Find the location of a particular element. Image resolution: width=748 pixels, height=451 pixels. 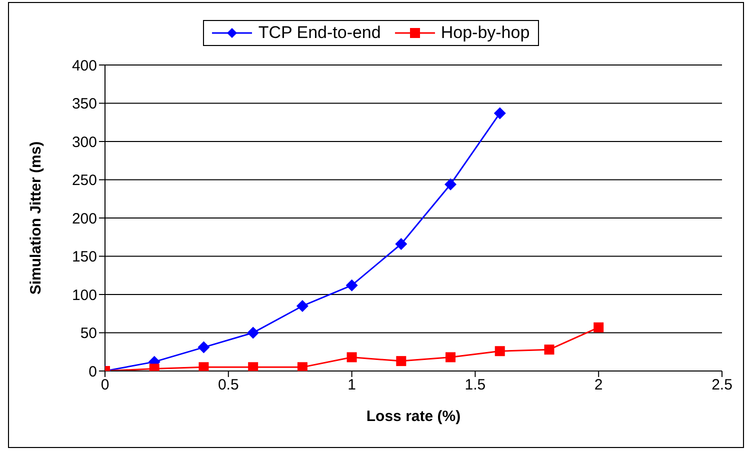

x-axis-title: Loss rate (%) is located at coordinates (413, 416).